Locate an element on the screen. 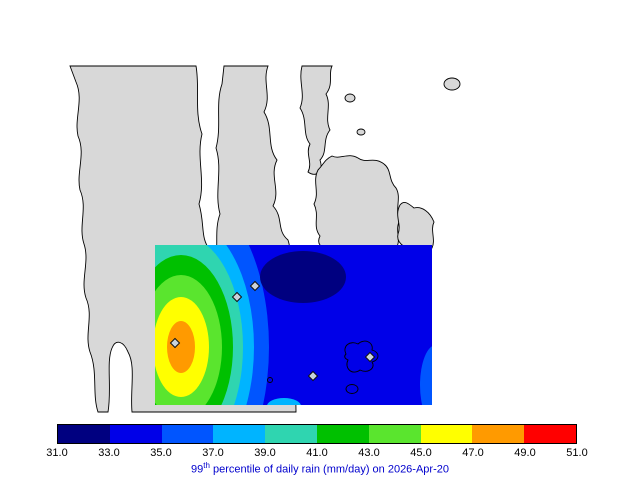 The width and height of the screenshot is (640, 480). caption-superscript: th is located at coordinates (206, 465).